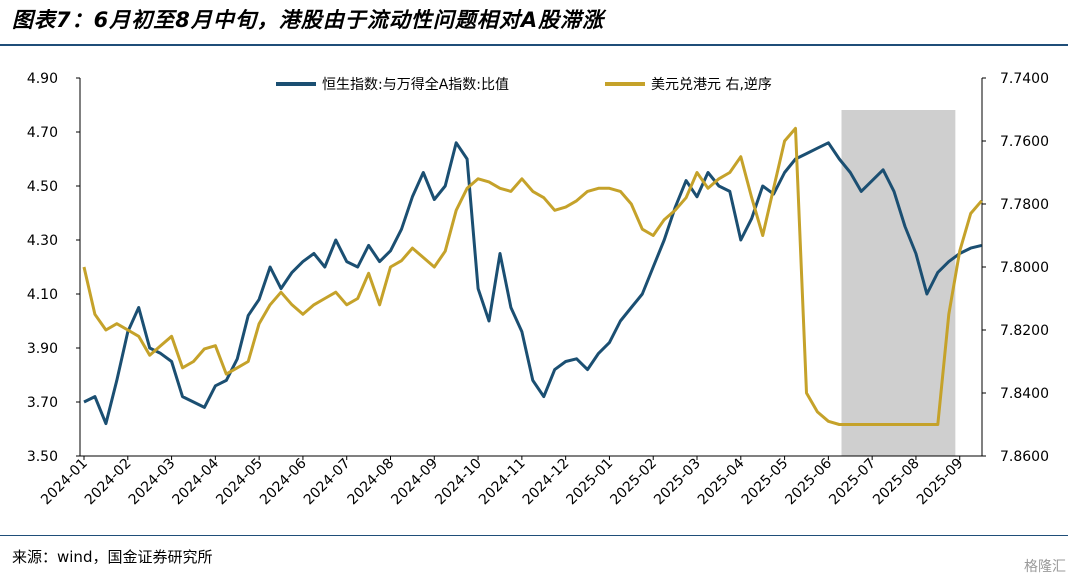 Image resolution: width=1080 pixels, height=583 pixels. I want to click on footer-rule, so click(534, 535).